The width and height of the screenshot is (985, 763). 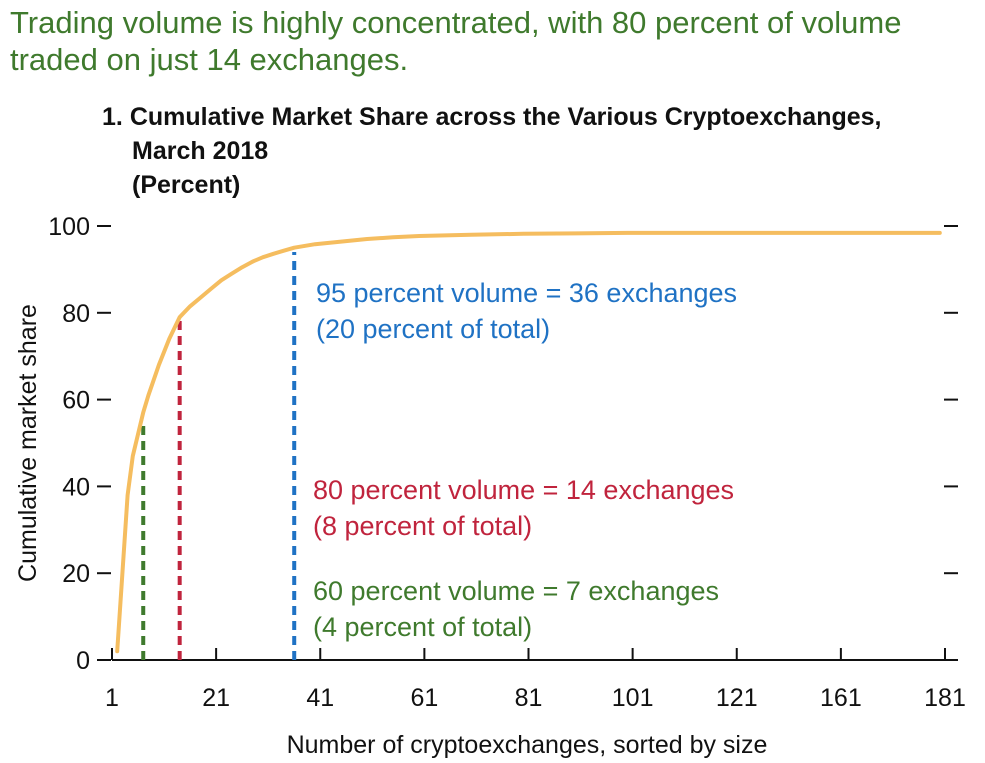 I want to click on y-tick-label: 20, so click(x=76, y=574).